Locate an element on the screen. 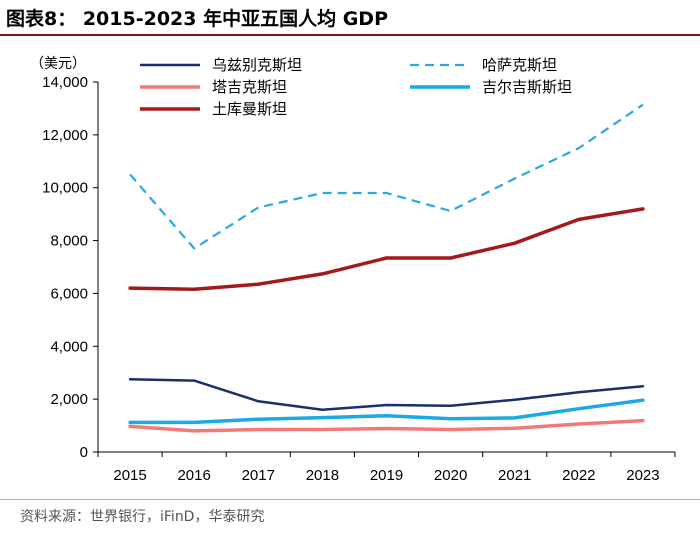 This screenshot has height=535, width=700. title-divider is located at coordinates (350, 35).